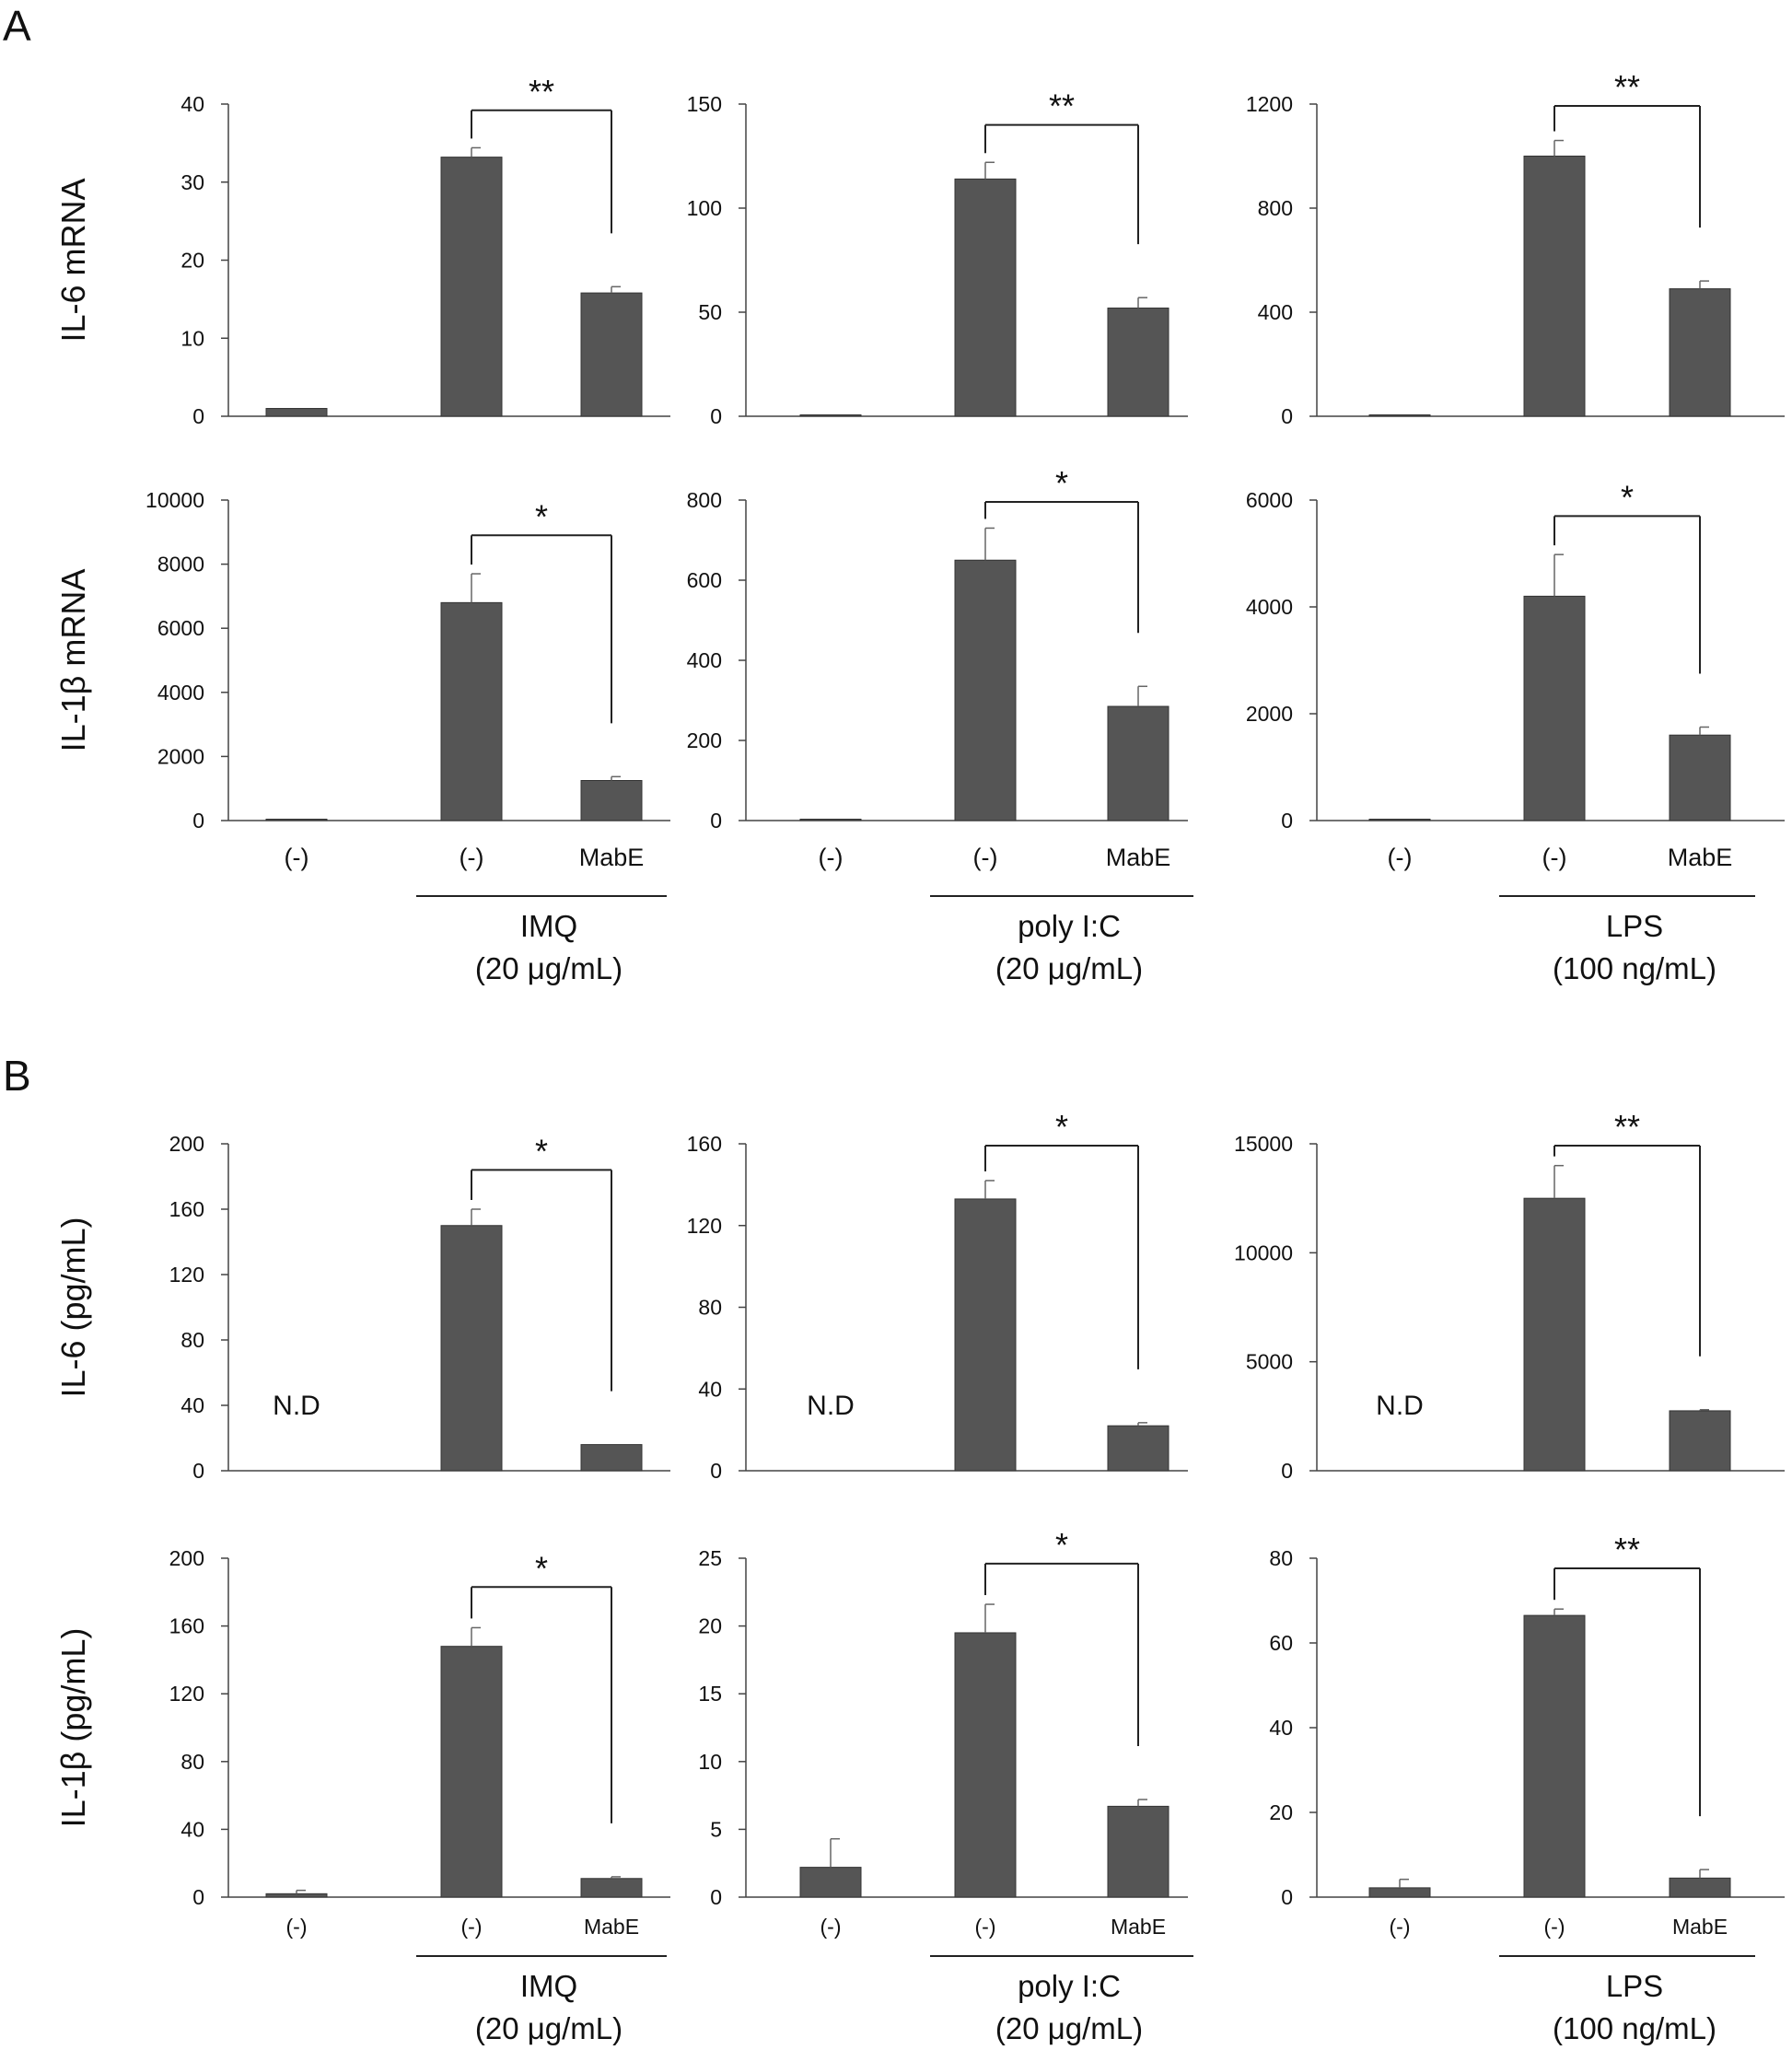  Describe the element at coordinates (710, 312) in the screenshot. I see `y-tick-label-1-2: 50` at that location.